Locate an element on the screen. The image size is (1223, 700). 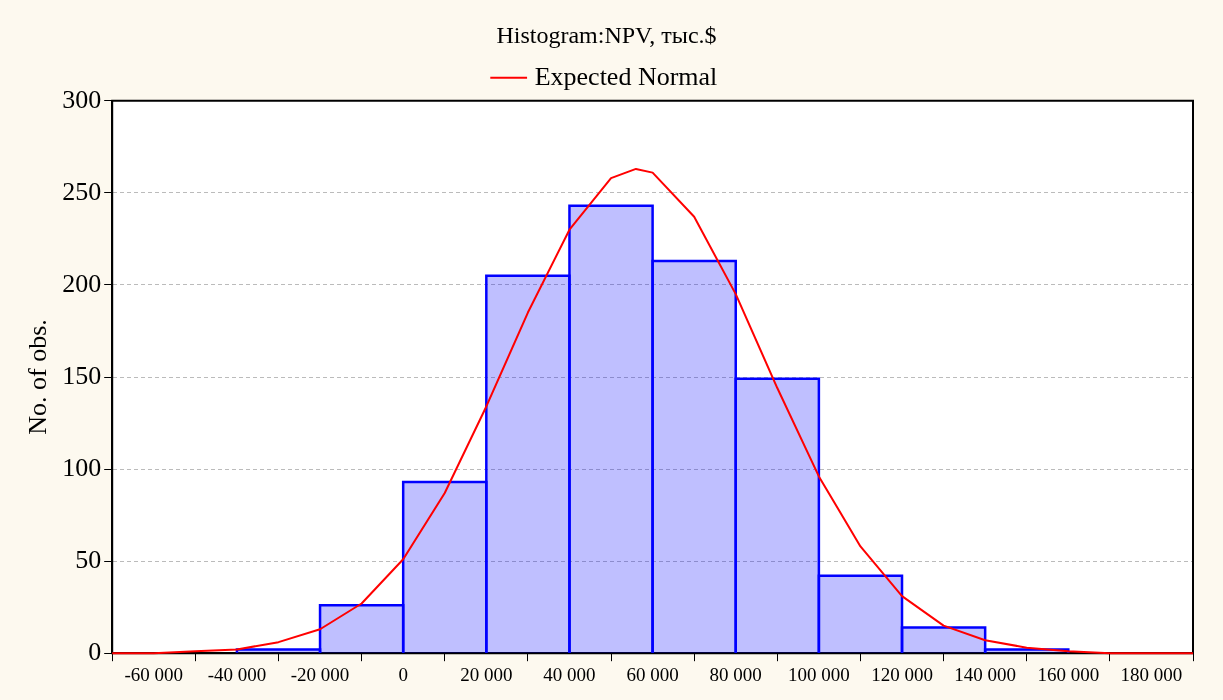
x-tick-label: 140 000 is located at coordinates (985, 674).